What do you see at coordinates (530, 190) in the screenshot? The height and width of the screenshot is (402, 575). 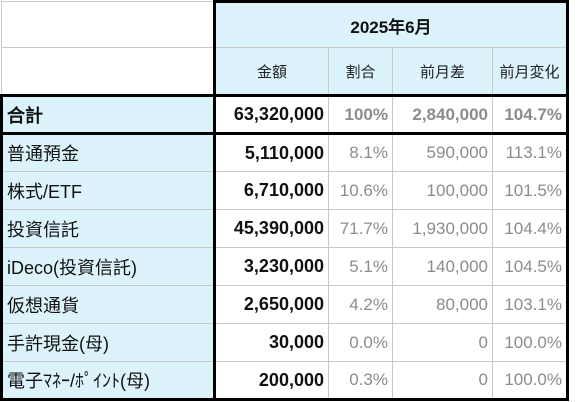 I see `change-cell: 101.5%` at bounding box center [530, 190].